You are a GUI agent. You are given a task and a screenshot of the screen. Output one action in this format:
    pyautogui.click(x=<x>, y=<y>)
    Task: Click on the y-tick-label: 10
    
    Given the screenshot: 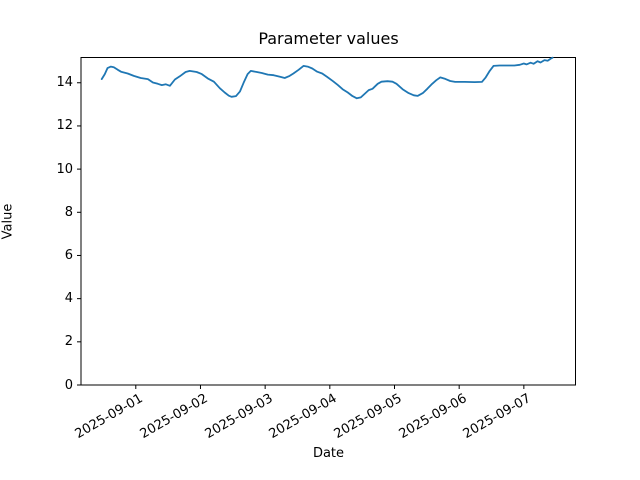 What is the action you would take?
    pyautogui.click(x=64, y=169)
    